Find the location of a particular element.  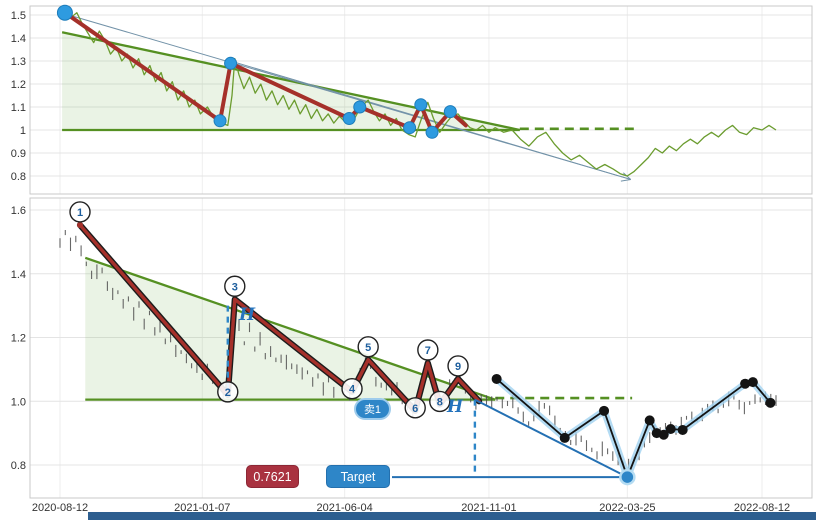

projection-arrow-line is located at coordinates (430, 120).